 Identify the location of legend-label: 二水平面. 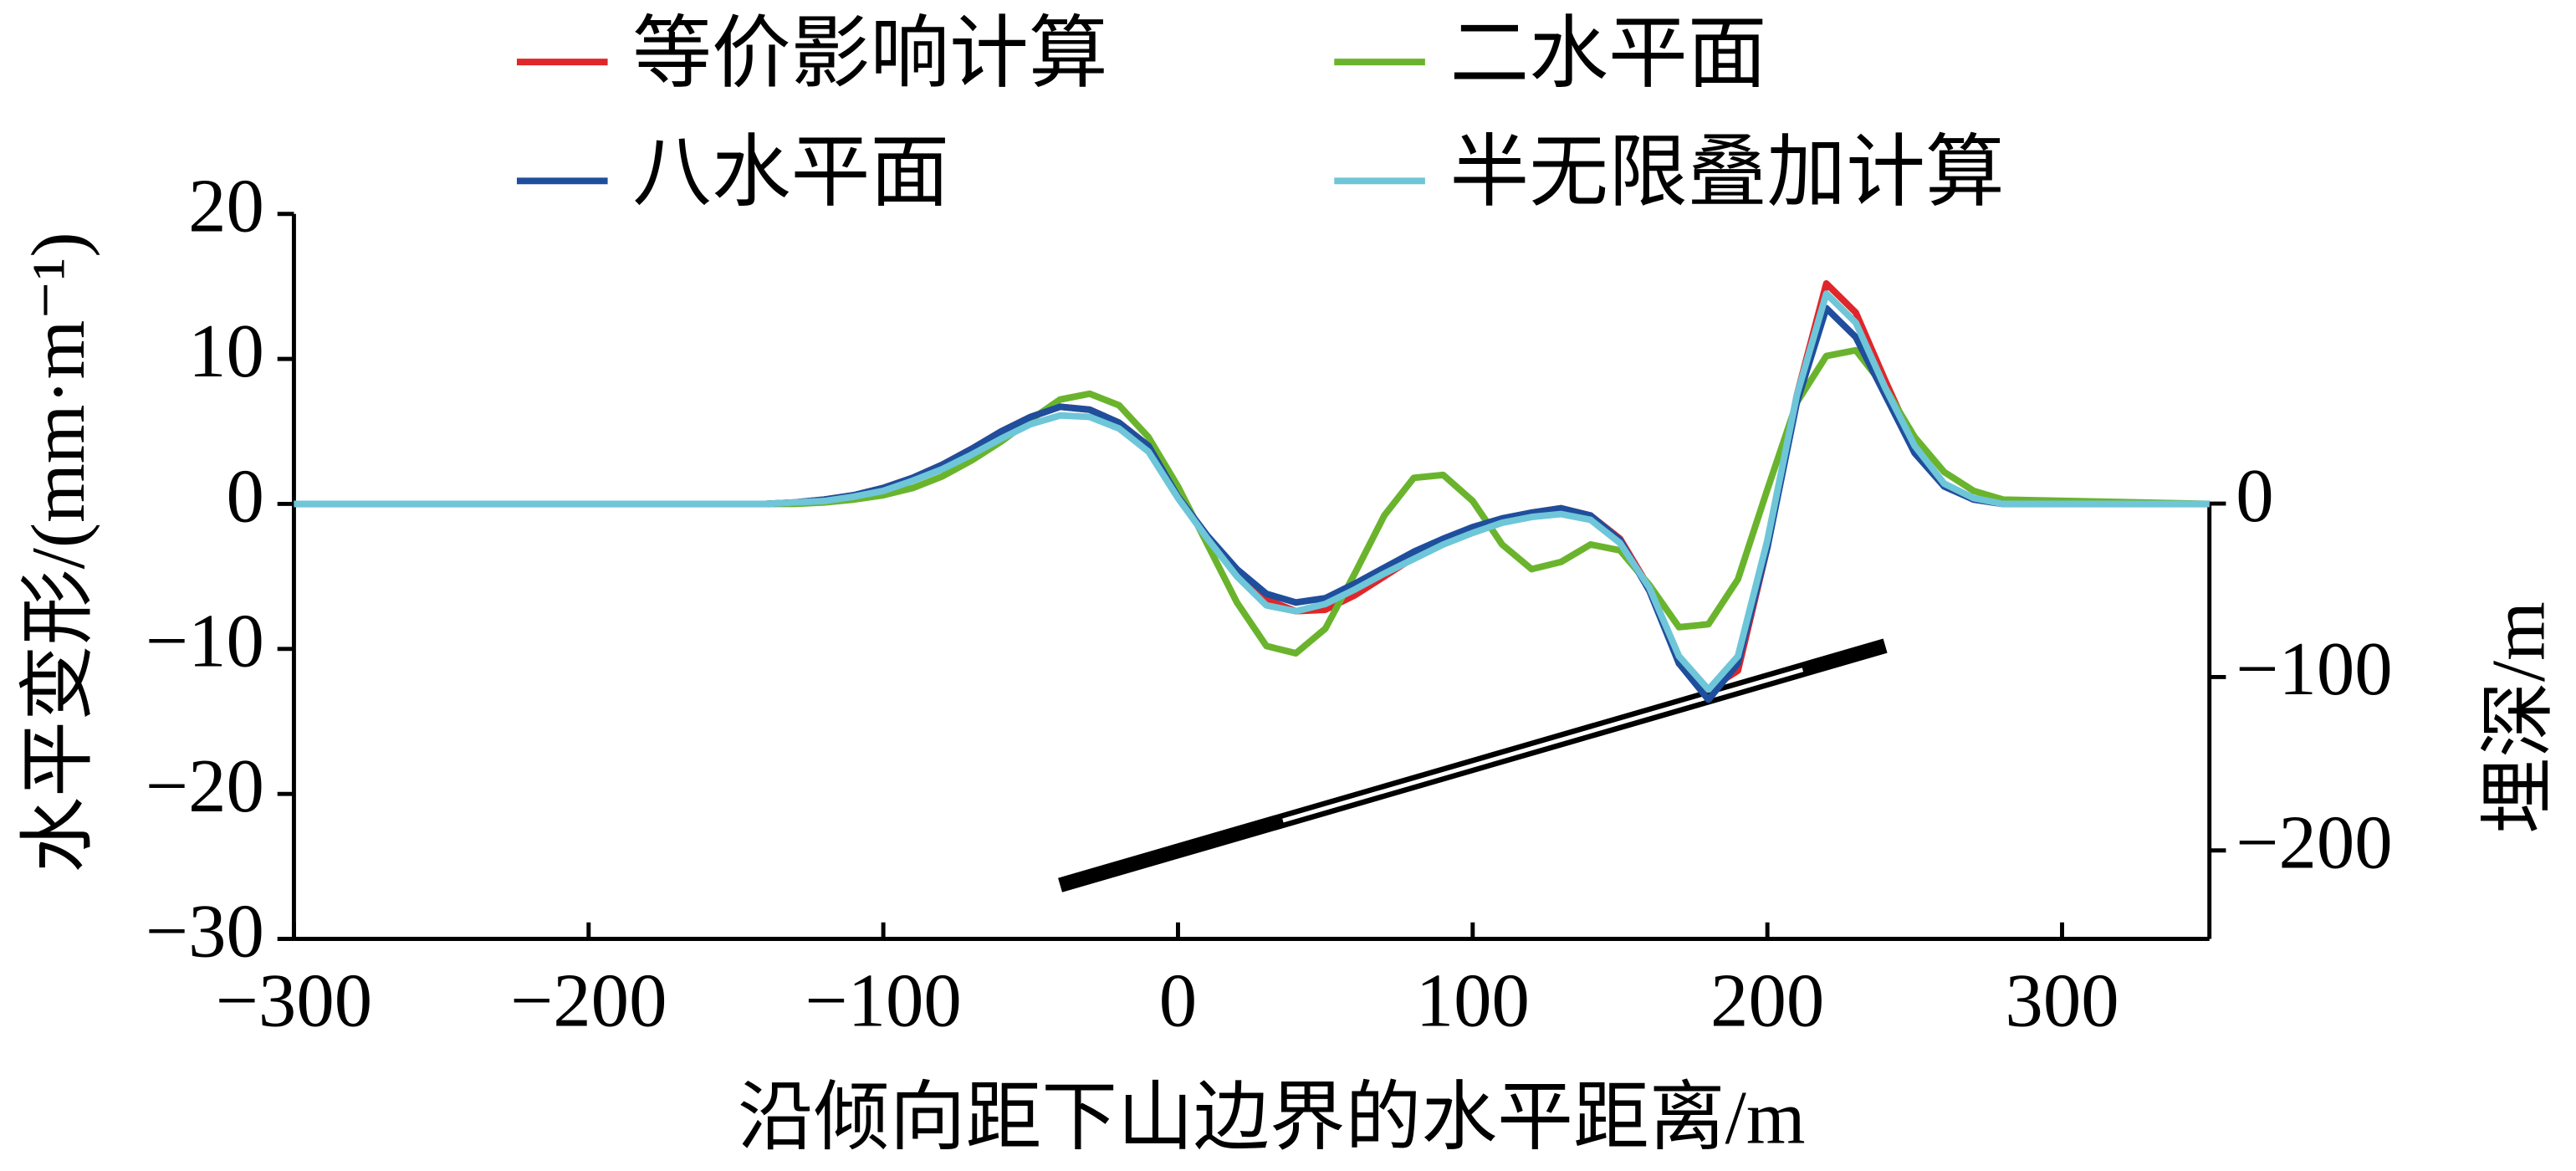
(1607, 54).